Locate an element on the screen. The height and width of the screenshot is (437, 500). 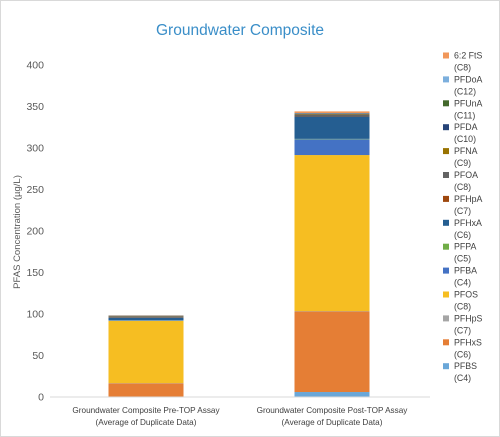
y-tick-label: 250 is located at coordinates (35, 190).